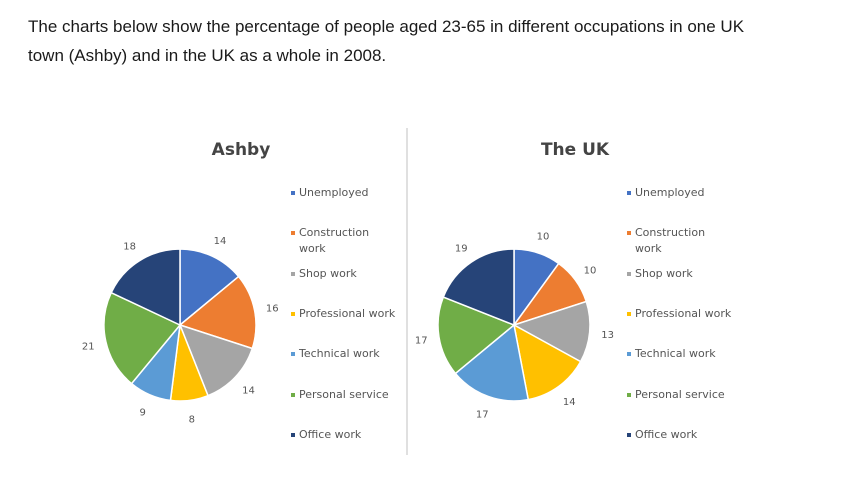 The image size is (842, 479). Describe the element at coordinates (421, 341) in the screenshot. I see `slice-label-1-5: 17` at that location.